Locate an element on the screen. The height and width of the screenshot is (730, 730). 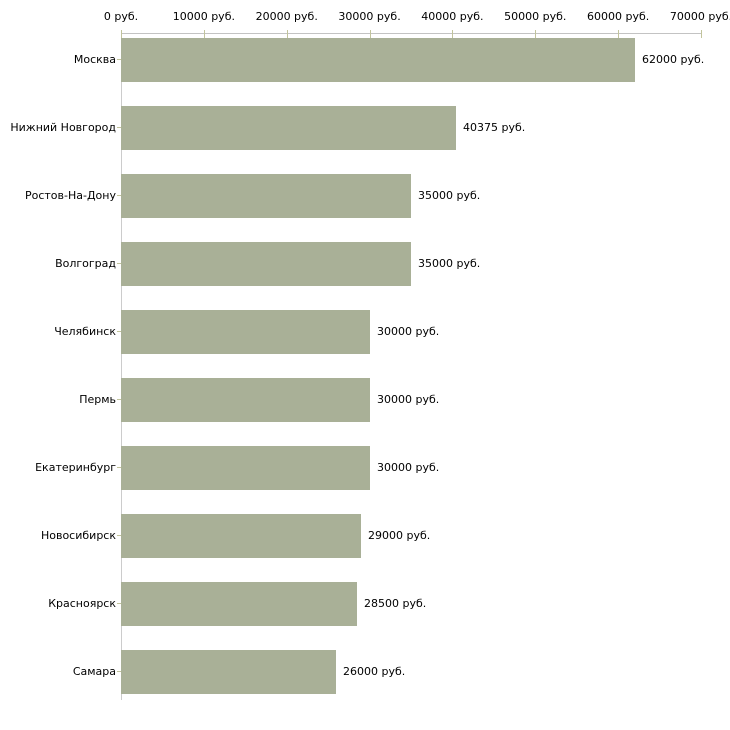
bar-row: Нижний Новгород 40375 руб. is located at coordinates (365, 128).